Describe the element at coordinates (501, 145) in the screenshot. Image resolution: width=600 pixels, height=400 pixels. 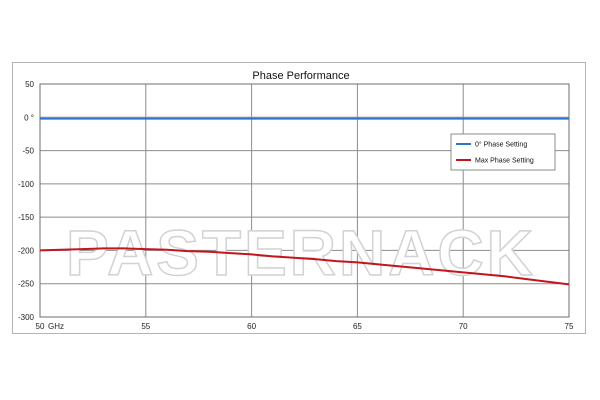
I see `legend-label: 0° Phase Setting` at that location.